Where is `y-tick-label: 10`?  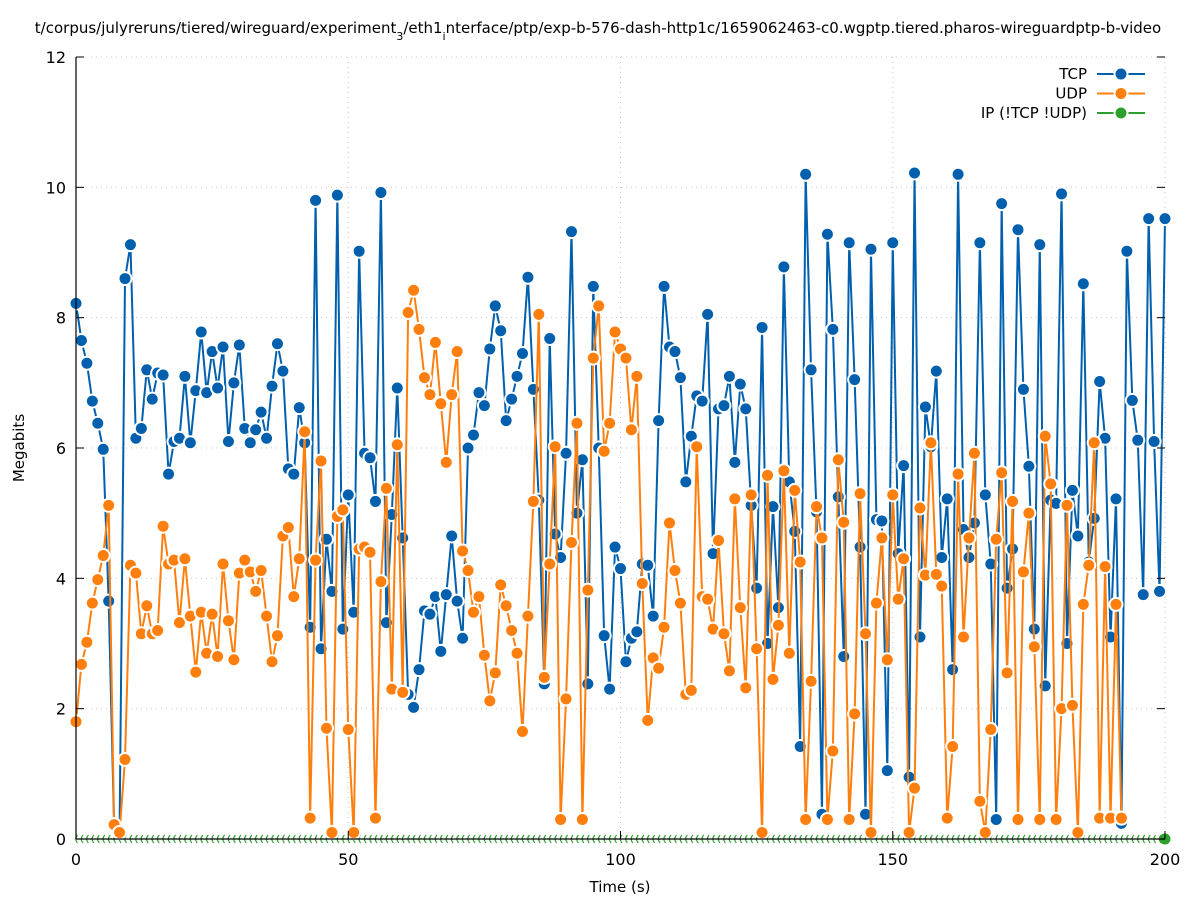
y-tick-label: 10 is located at coordinates (56, 187).